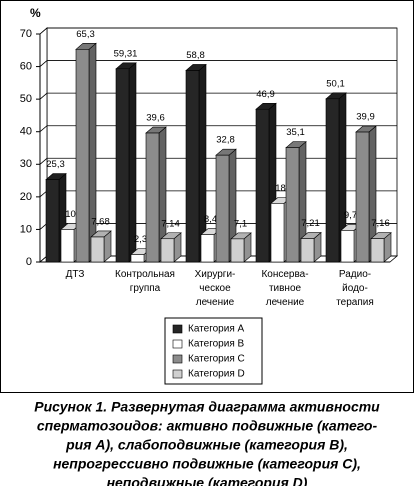  What do you see at coordinates (195, 55) in the screenshot?
I see `value-label: 58,8` at bounding box center [195, 55].